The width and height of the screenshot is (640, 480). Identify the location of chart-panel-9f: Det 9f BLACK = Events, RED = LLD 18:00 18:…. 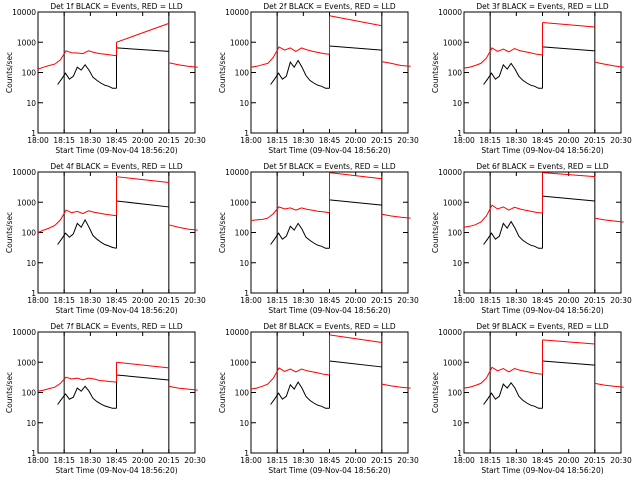
(531, 398).